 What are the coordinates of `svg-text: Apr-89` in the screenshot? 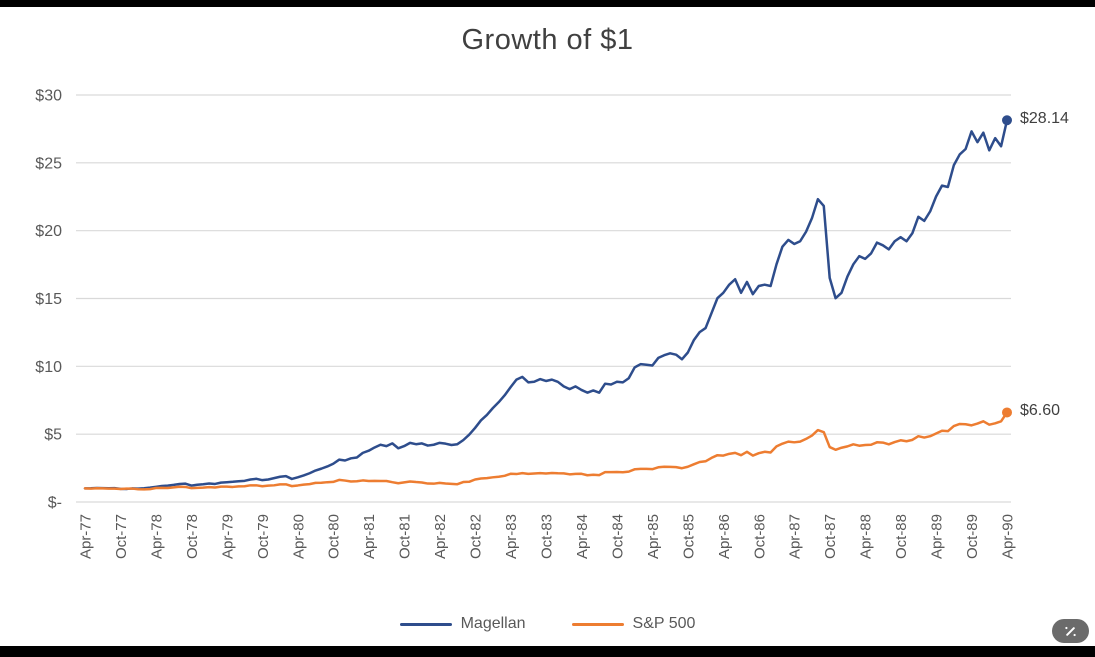 It's located at (937, 536).